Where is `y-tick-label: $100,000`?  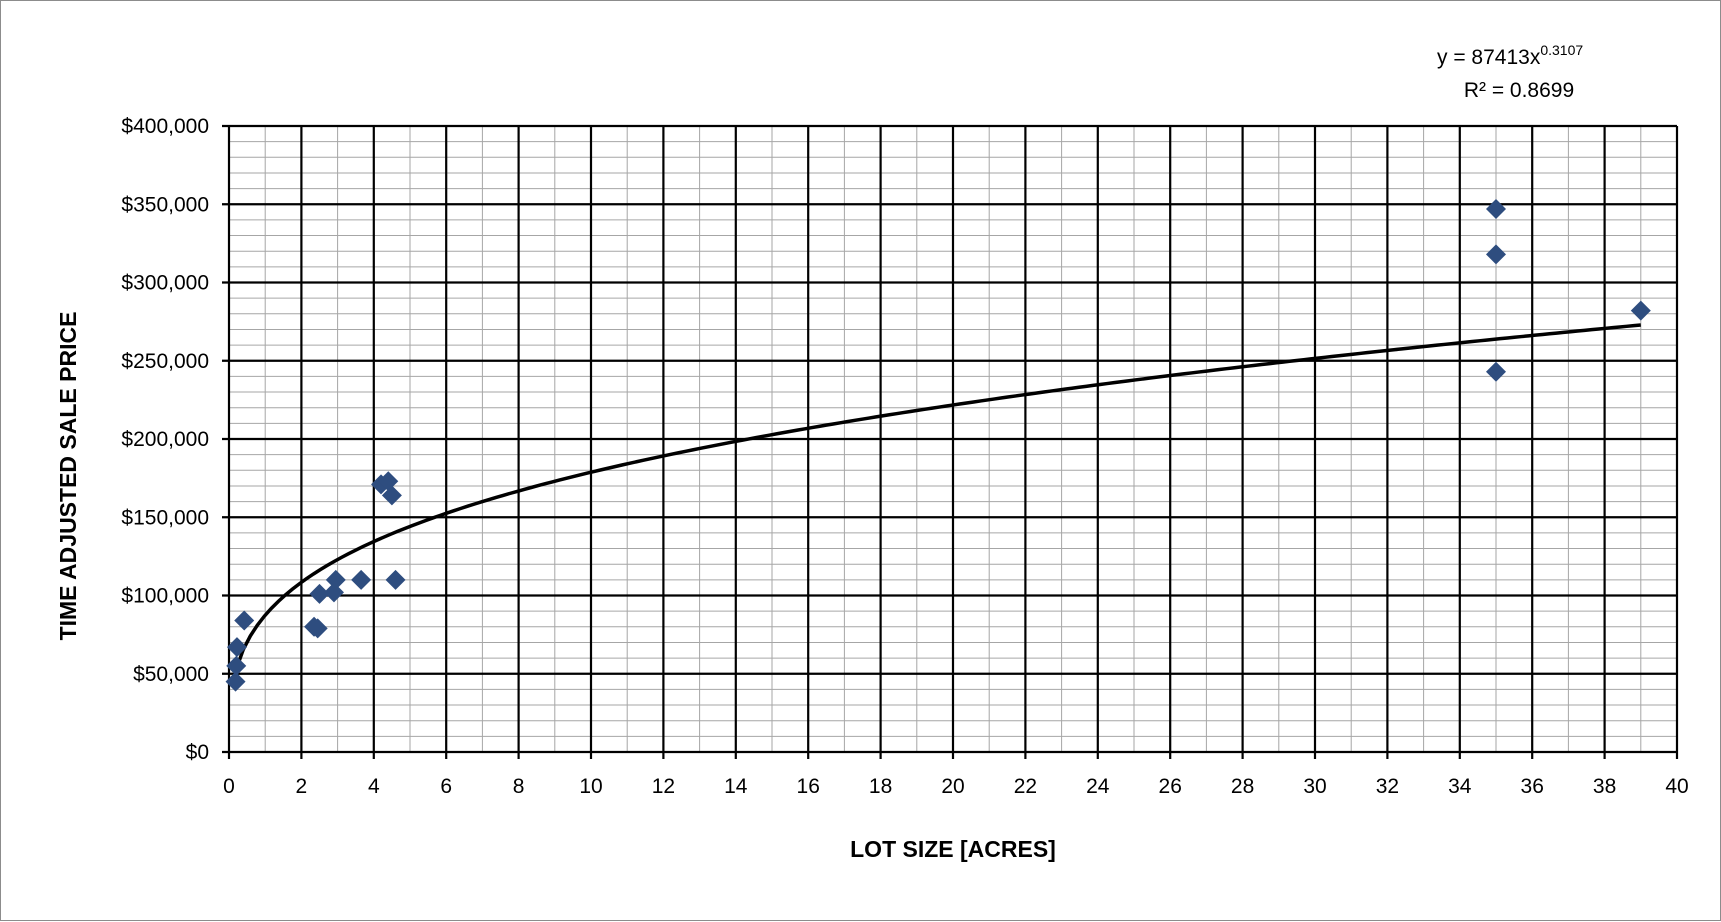
y-tick-label: $100,000 is located at coordinates (165, 596).